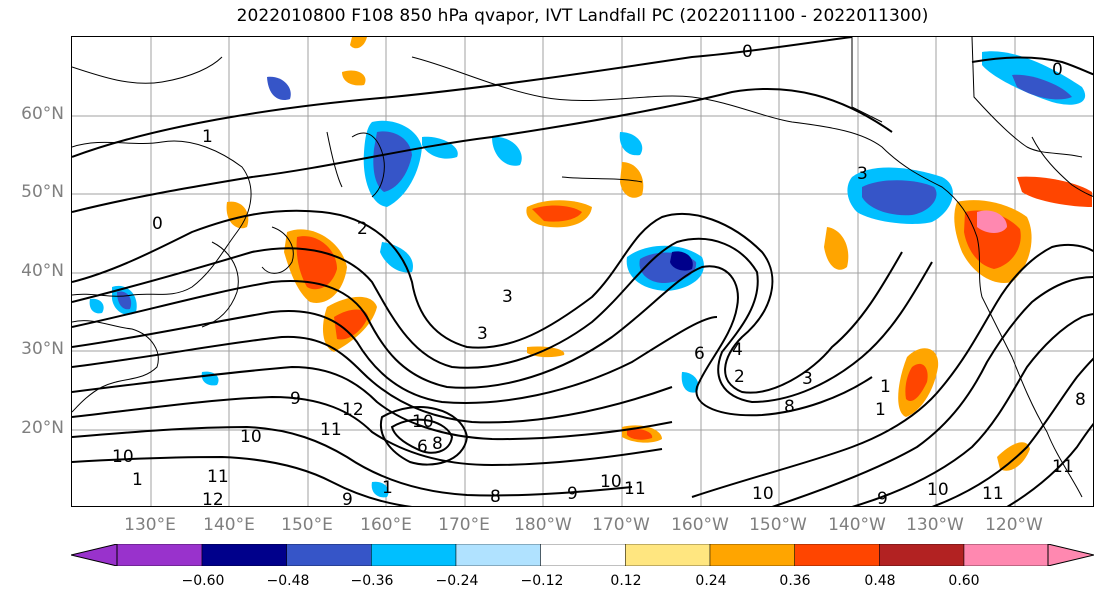  I want to click on colorbar-tick: −0.24, so click(457, 581).